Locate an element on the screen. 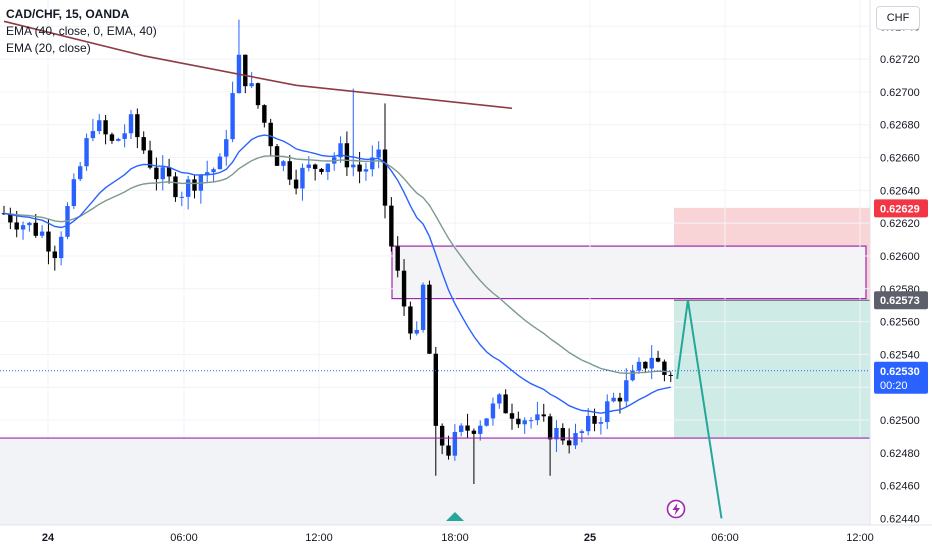 This screenshot has width=932, height=550. ema40-legend: EMA (40, close, 0, EMA, 40) is located at coordinates (81, 31).